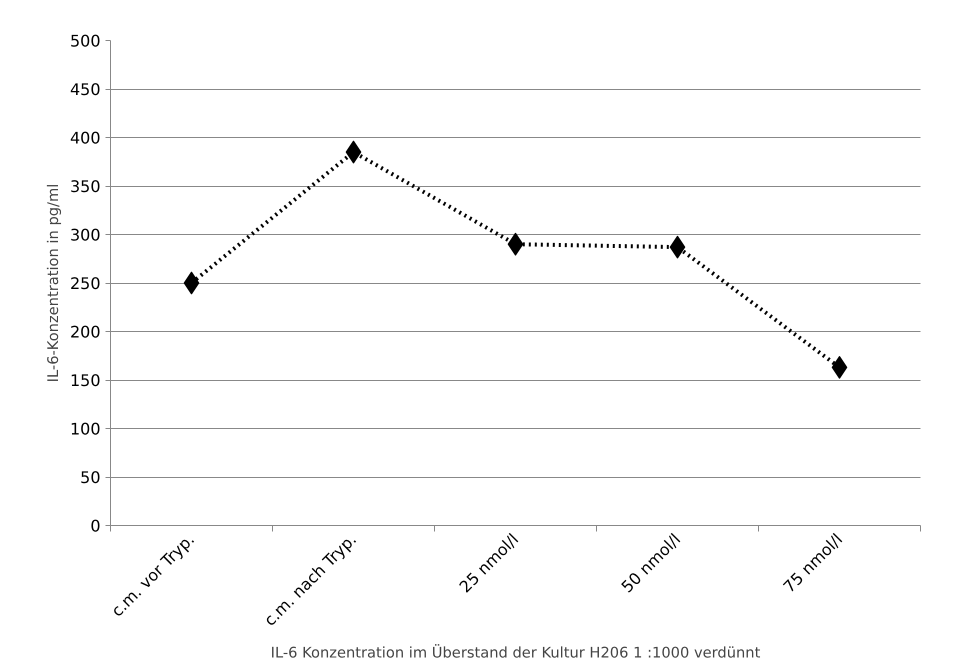 The width and height of the screenshot is (960, 664). I want to click on y-tick-label: 350, so click(85, 186).